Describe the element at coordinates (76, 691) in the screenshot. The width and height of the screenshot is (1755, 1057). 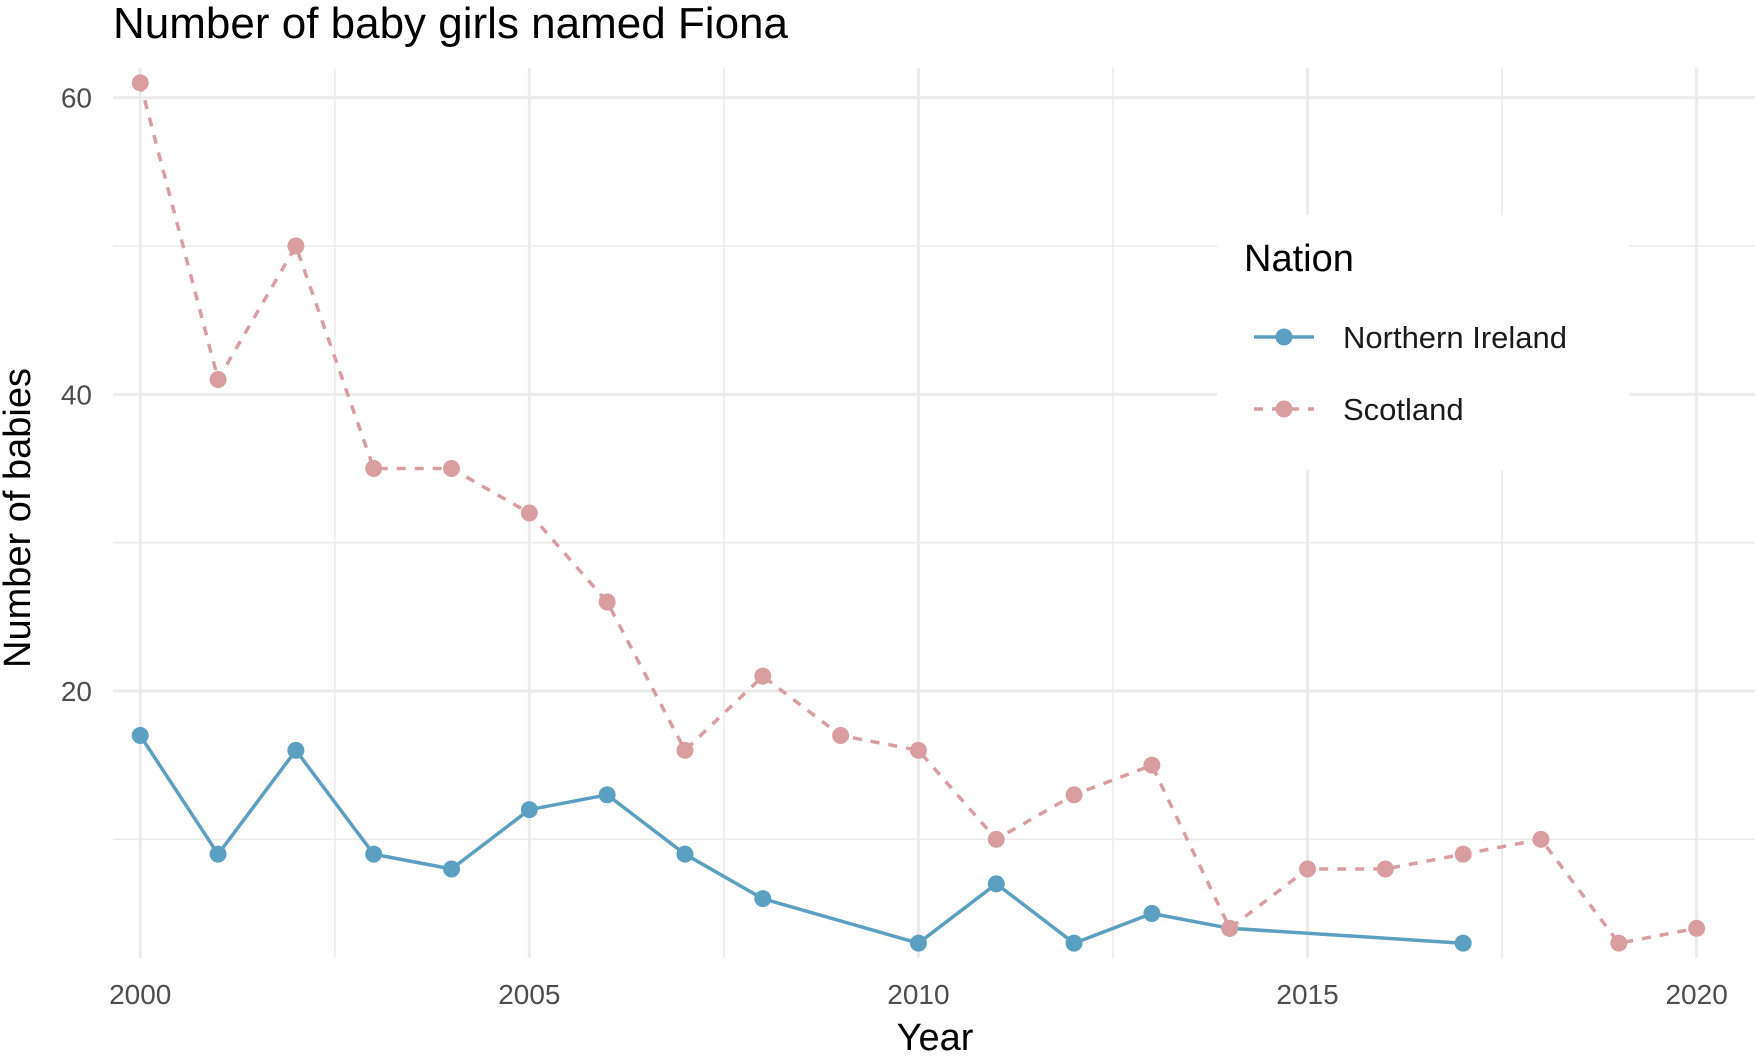
I see `y-tick-label: 20` at that location.